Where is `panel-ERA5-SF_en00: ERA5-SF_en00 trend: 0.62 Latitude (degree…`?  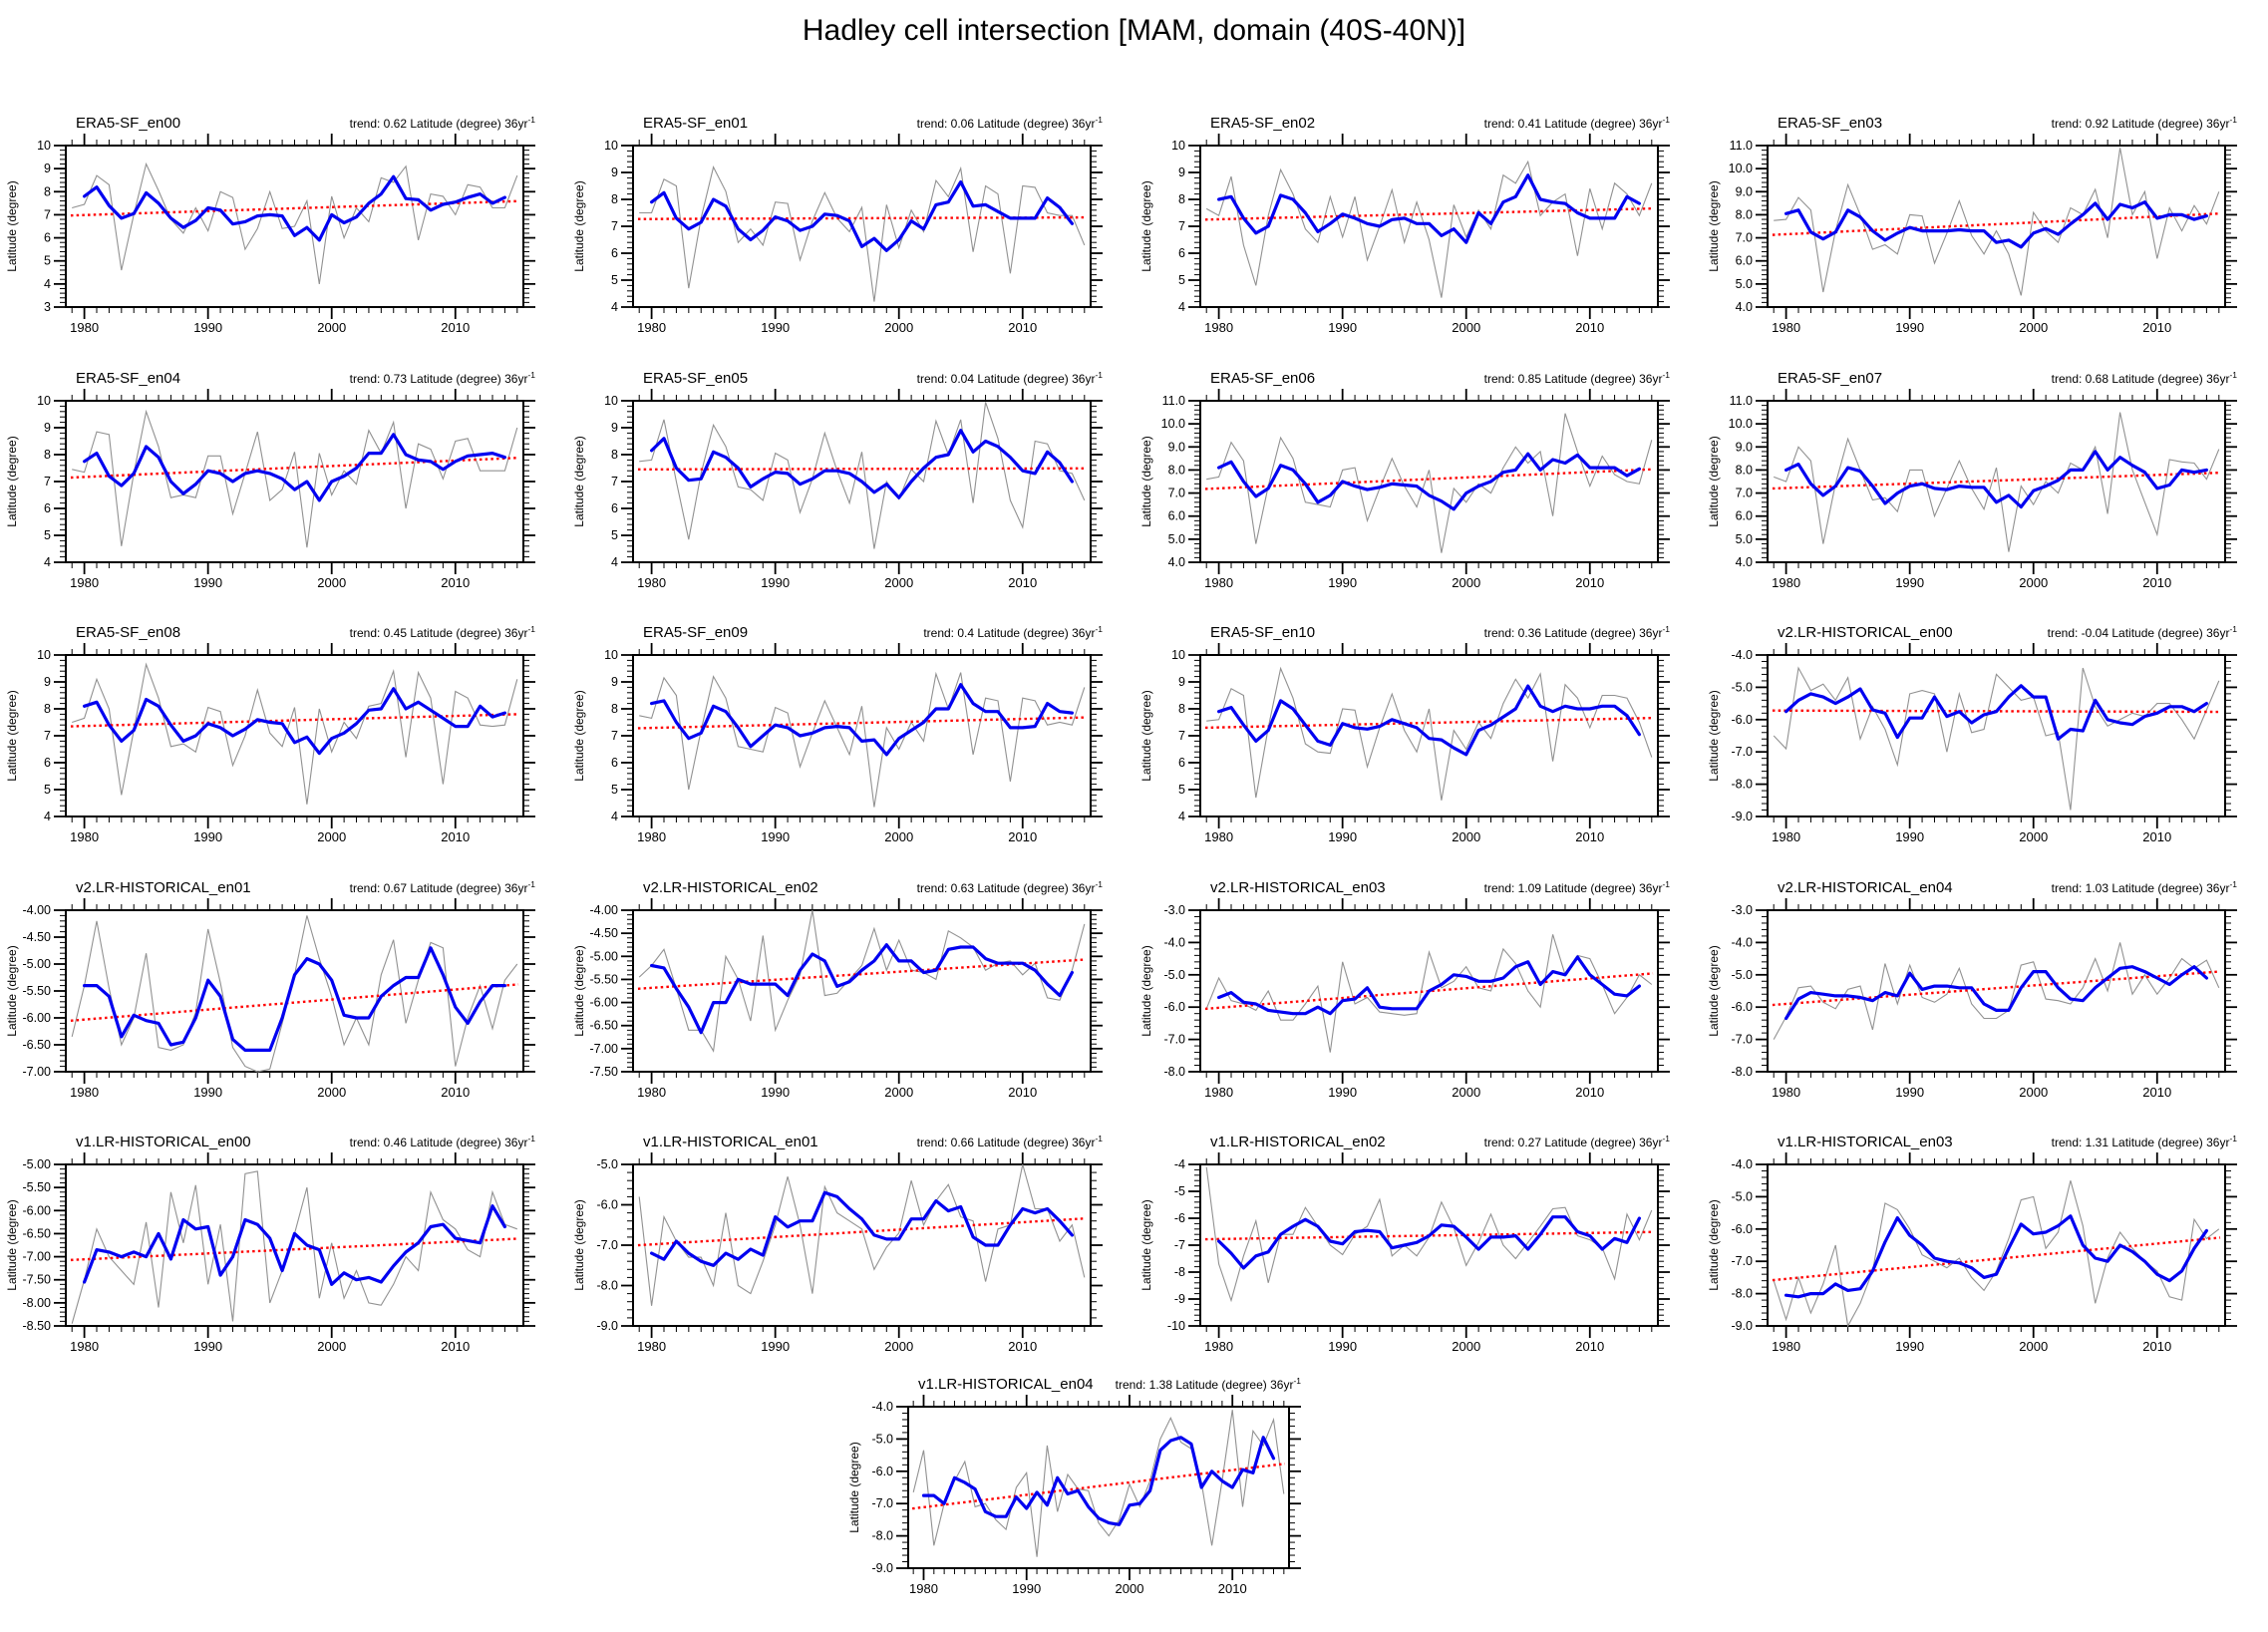
panel-ERA5-SF_en00: ERA5-SF_en00 trend: 0.62 Latitude (degree… is located at coordinates (283, 230).